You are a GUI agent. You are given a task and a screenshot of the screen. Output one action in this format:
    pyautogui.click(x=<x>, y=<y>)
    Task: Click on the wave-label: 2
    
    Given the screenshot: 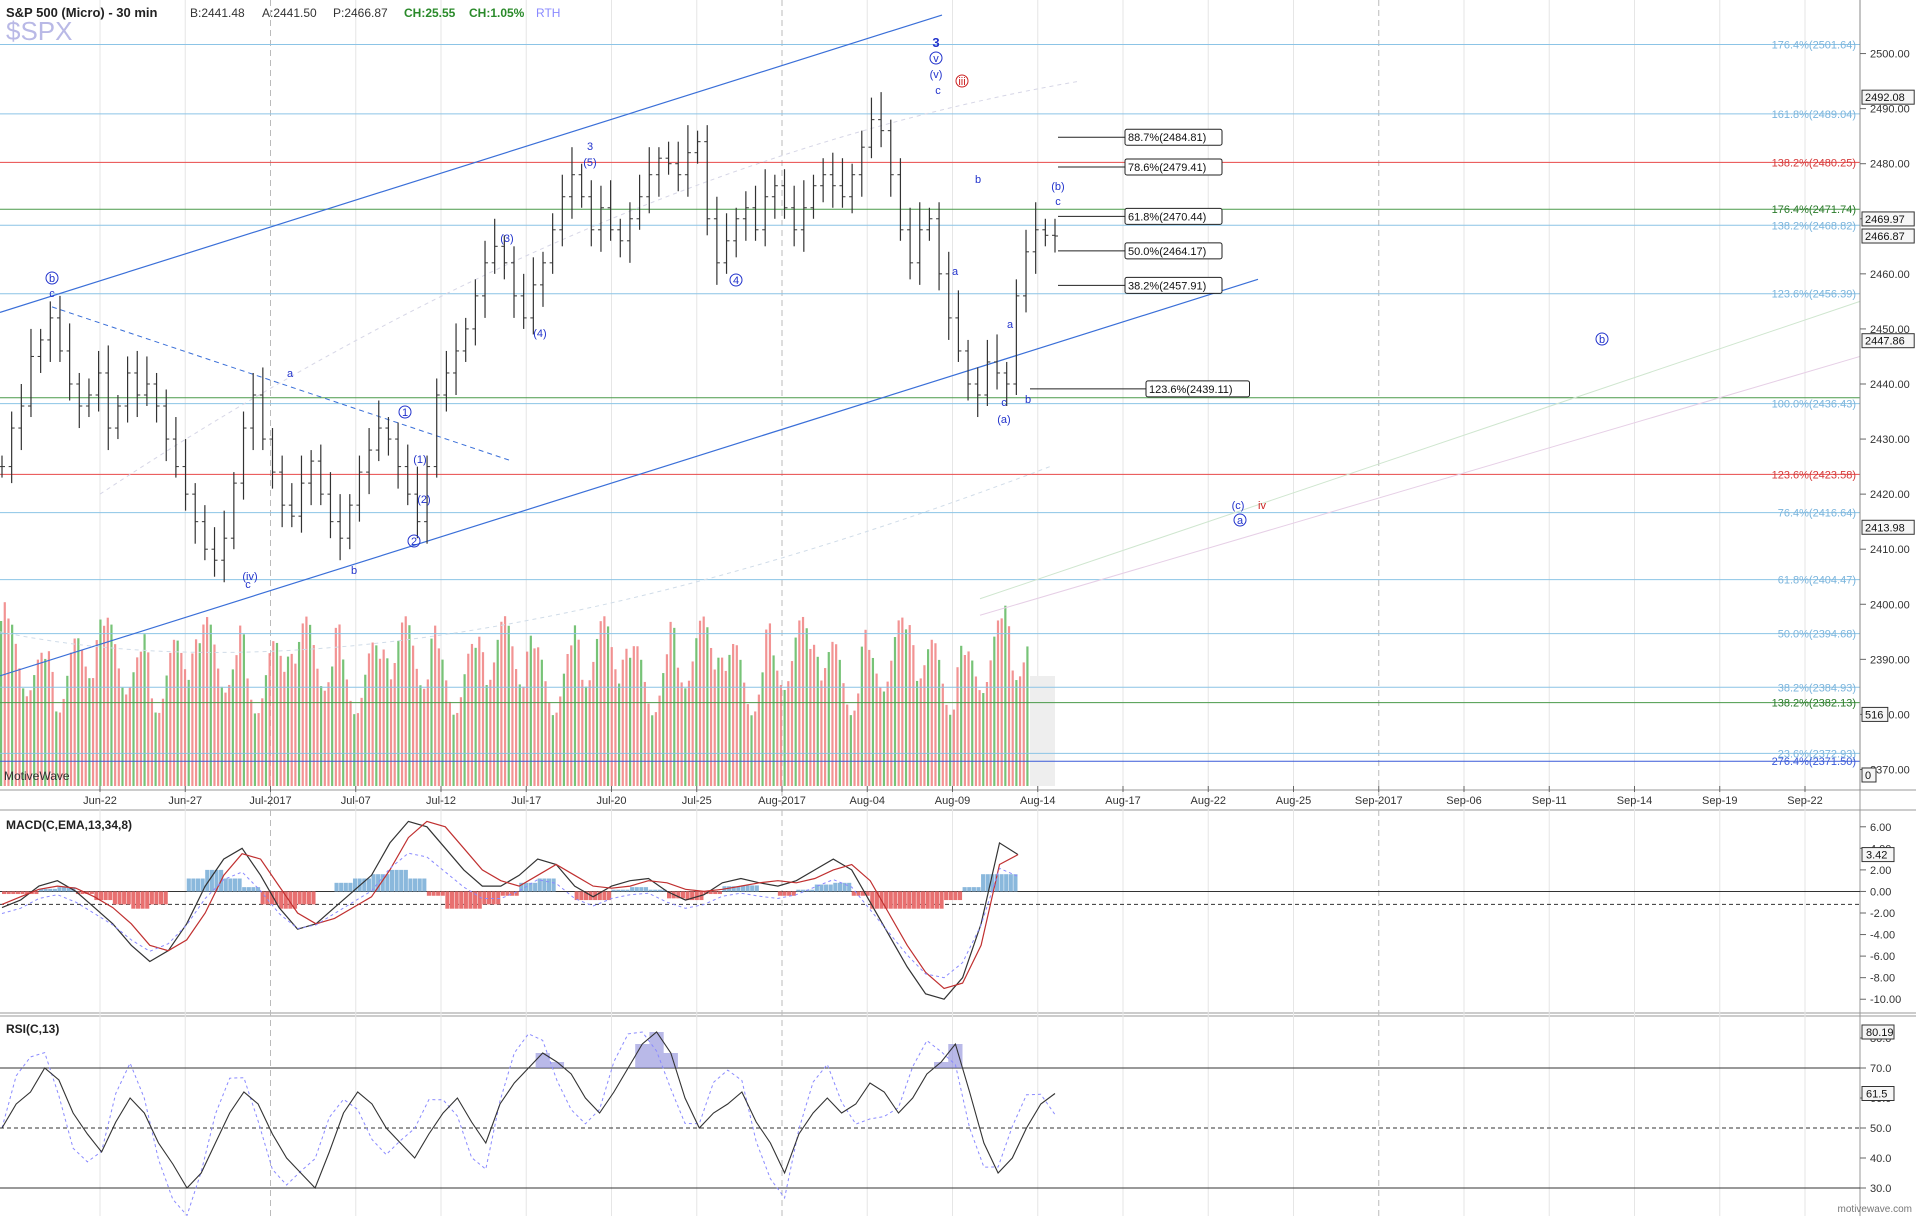 What is the action you would take?
    pyautogui.click(x=414, y=542)
    